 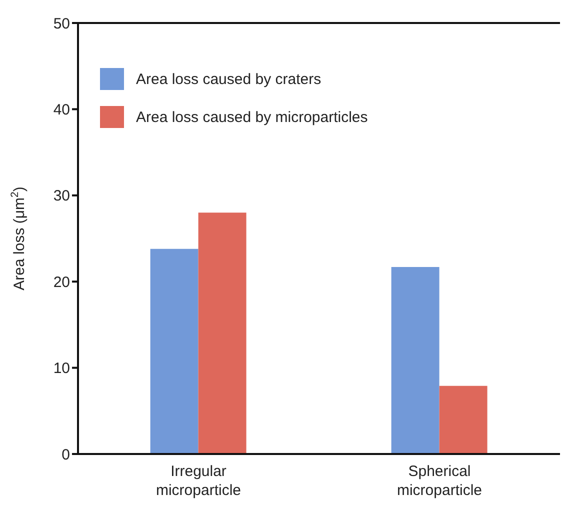 What do you see at coordinates (61, 23) in the screenshot?
I see `y-tick-label: 50` at bounding box center [61, 23].